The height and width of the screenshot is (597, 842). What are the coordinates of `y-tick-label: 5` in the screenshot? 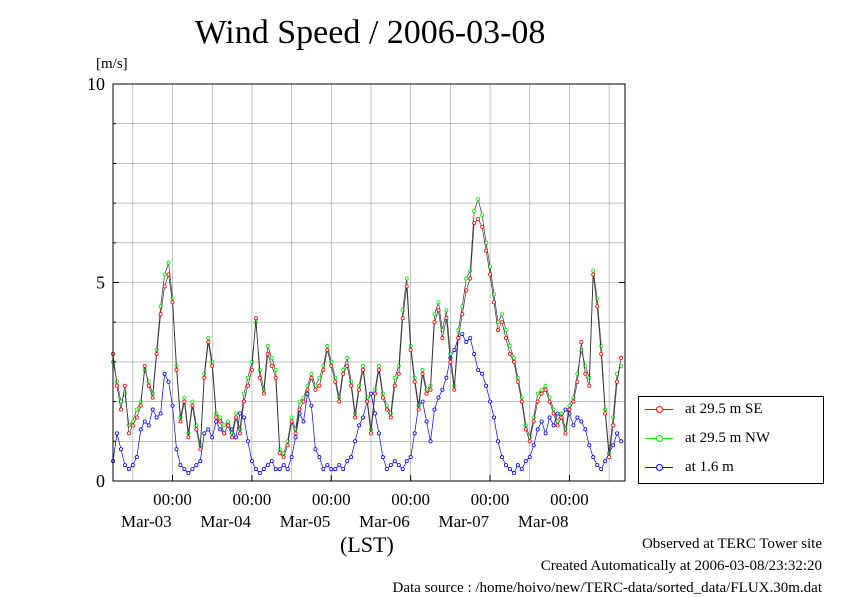 It's located at (100, 283).